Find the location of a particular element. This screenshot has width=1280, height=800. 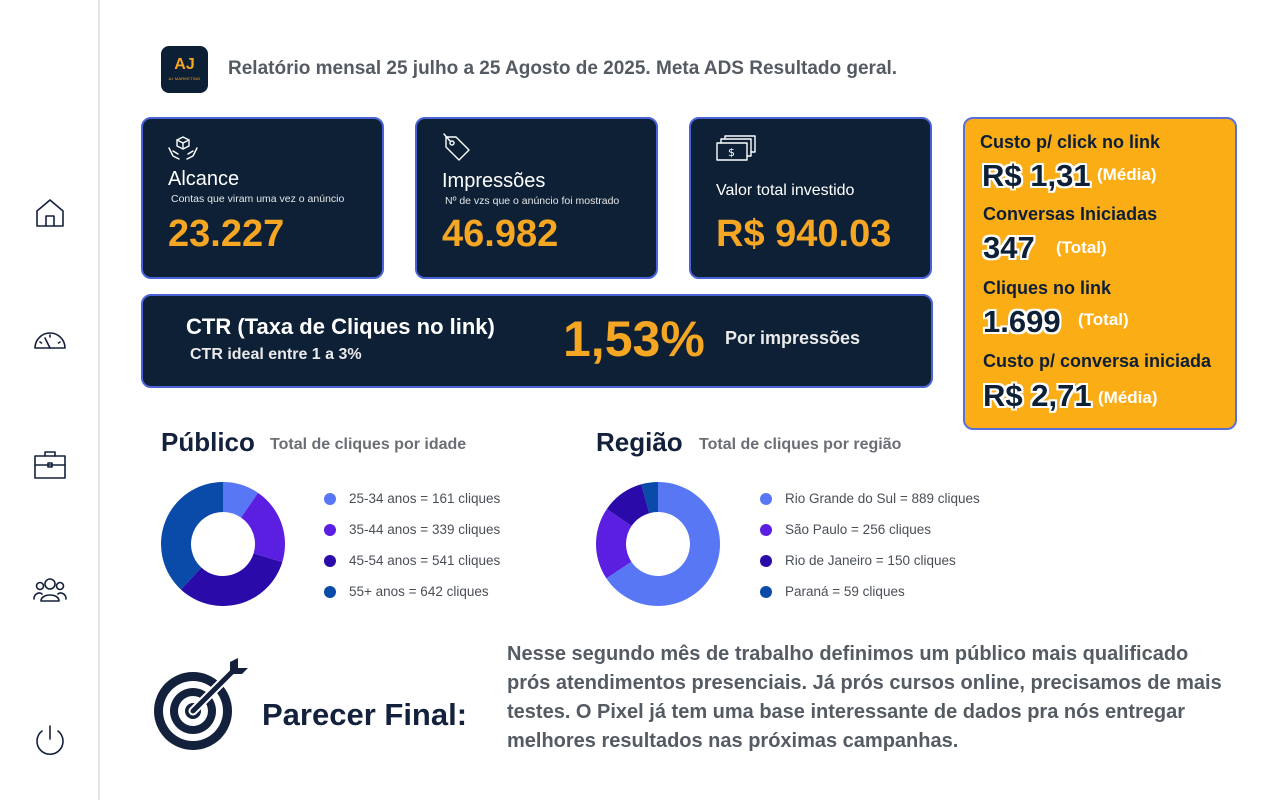

legend-item: Paraná = 59 cliques is located at coordinates (870, 591).